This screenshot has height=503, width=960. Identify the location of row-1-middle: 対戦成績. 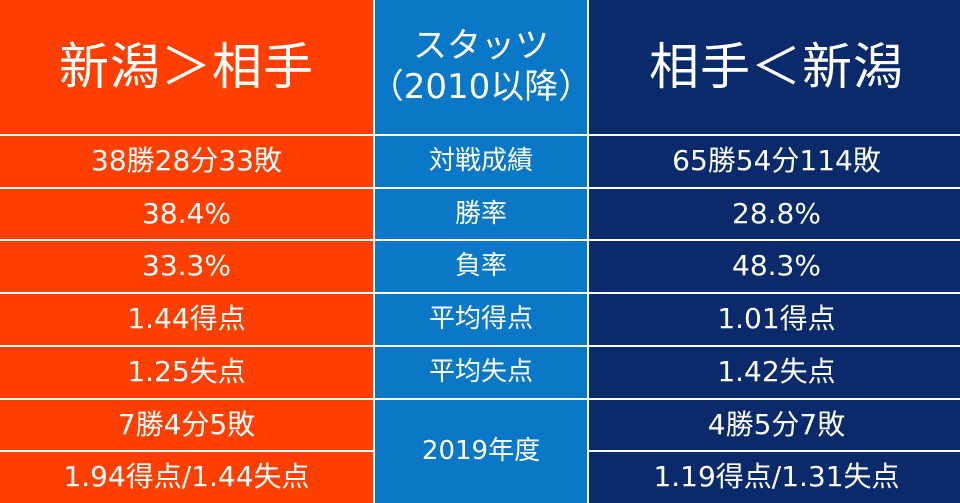
(481, 161).